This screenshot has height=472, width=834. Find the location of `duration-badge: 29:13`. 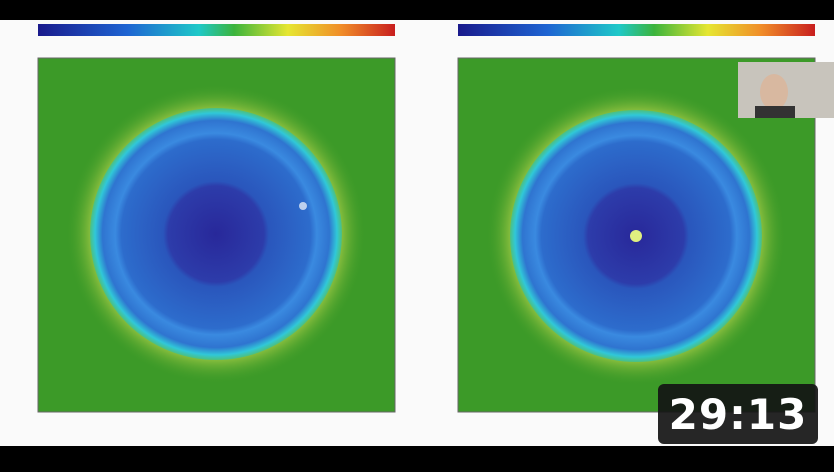

duration-badge: 29:13 is located at coordinates (738, 414).